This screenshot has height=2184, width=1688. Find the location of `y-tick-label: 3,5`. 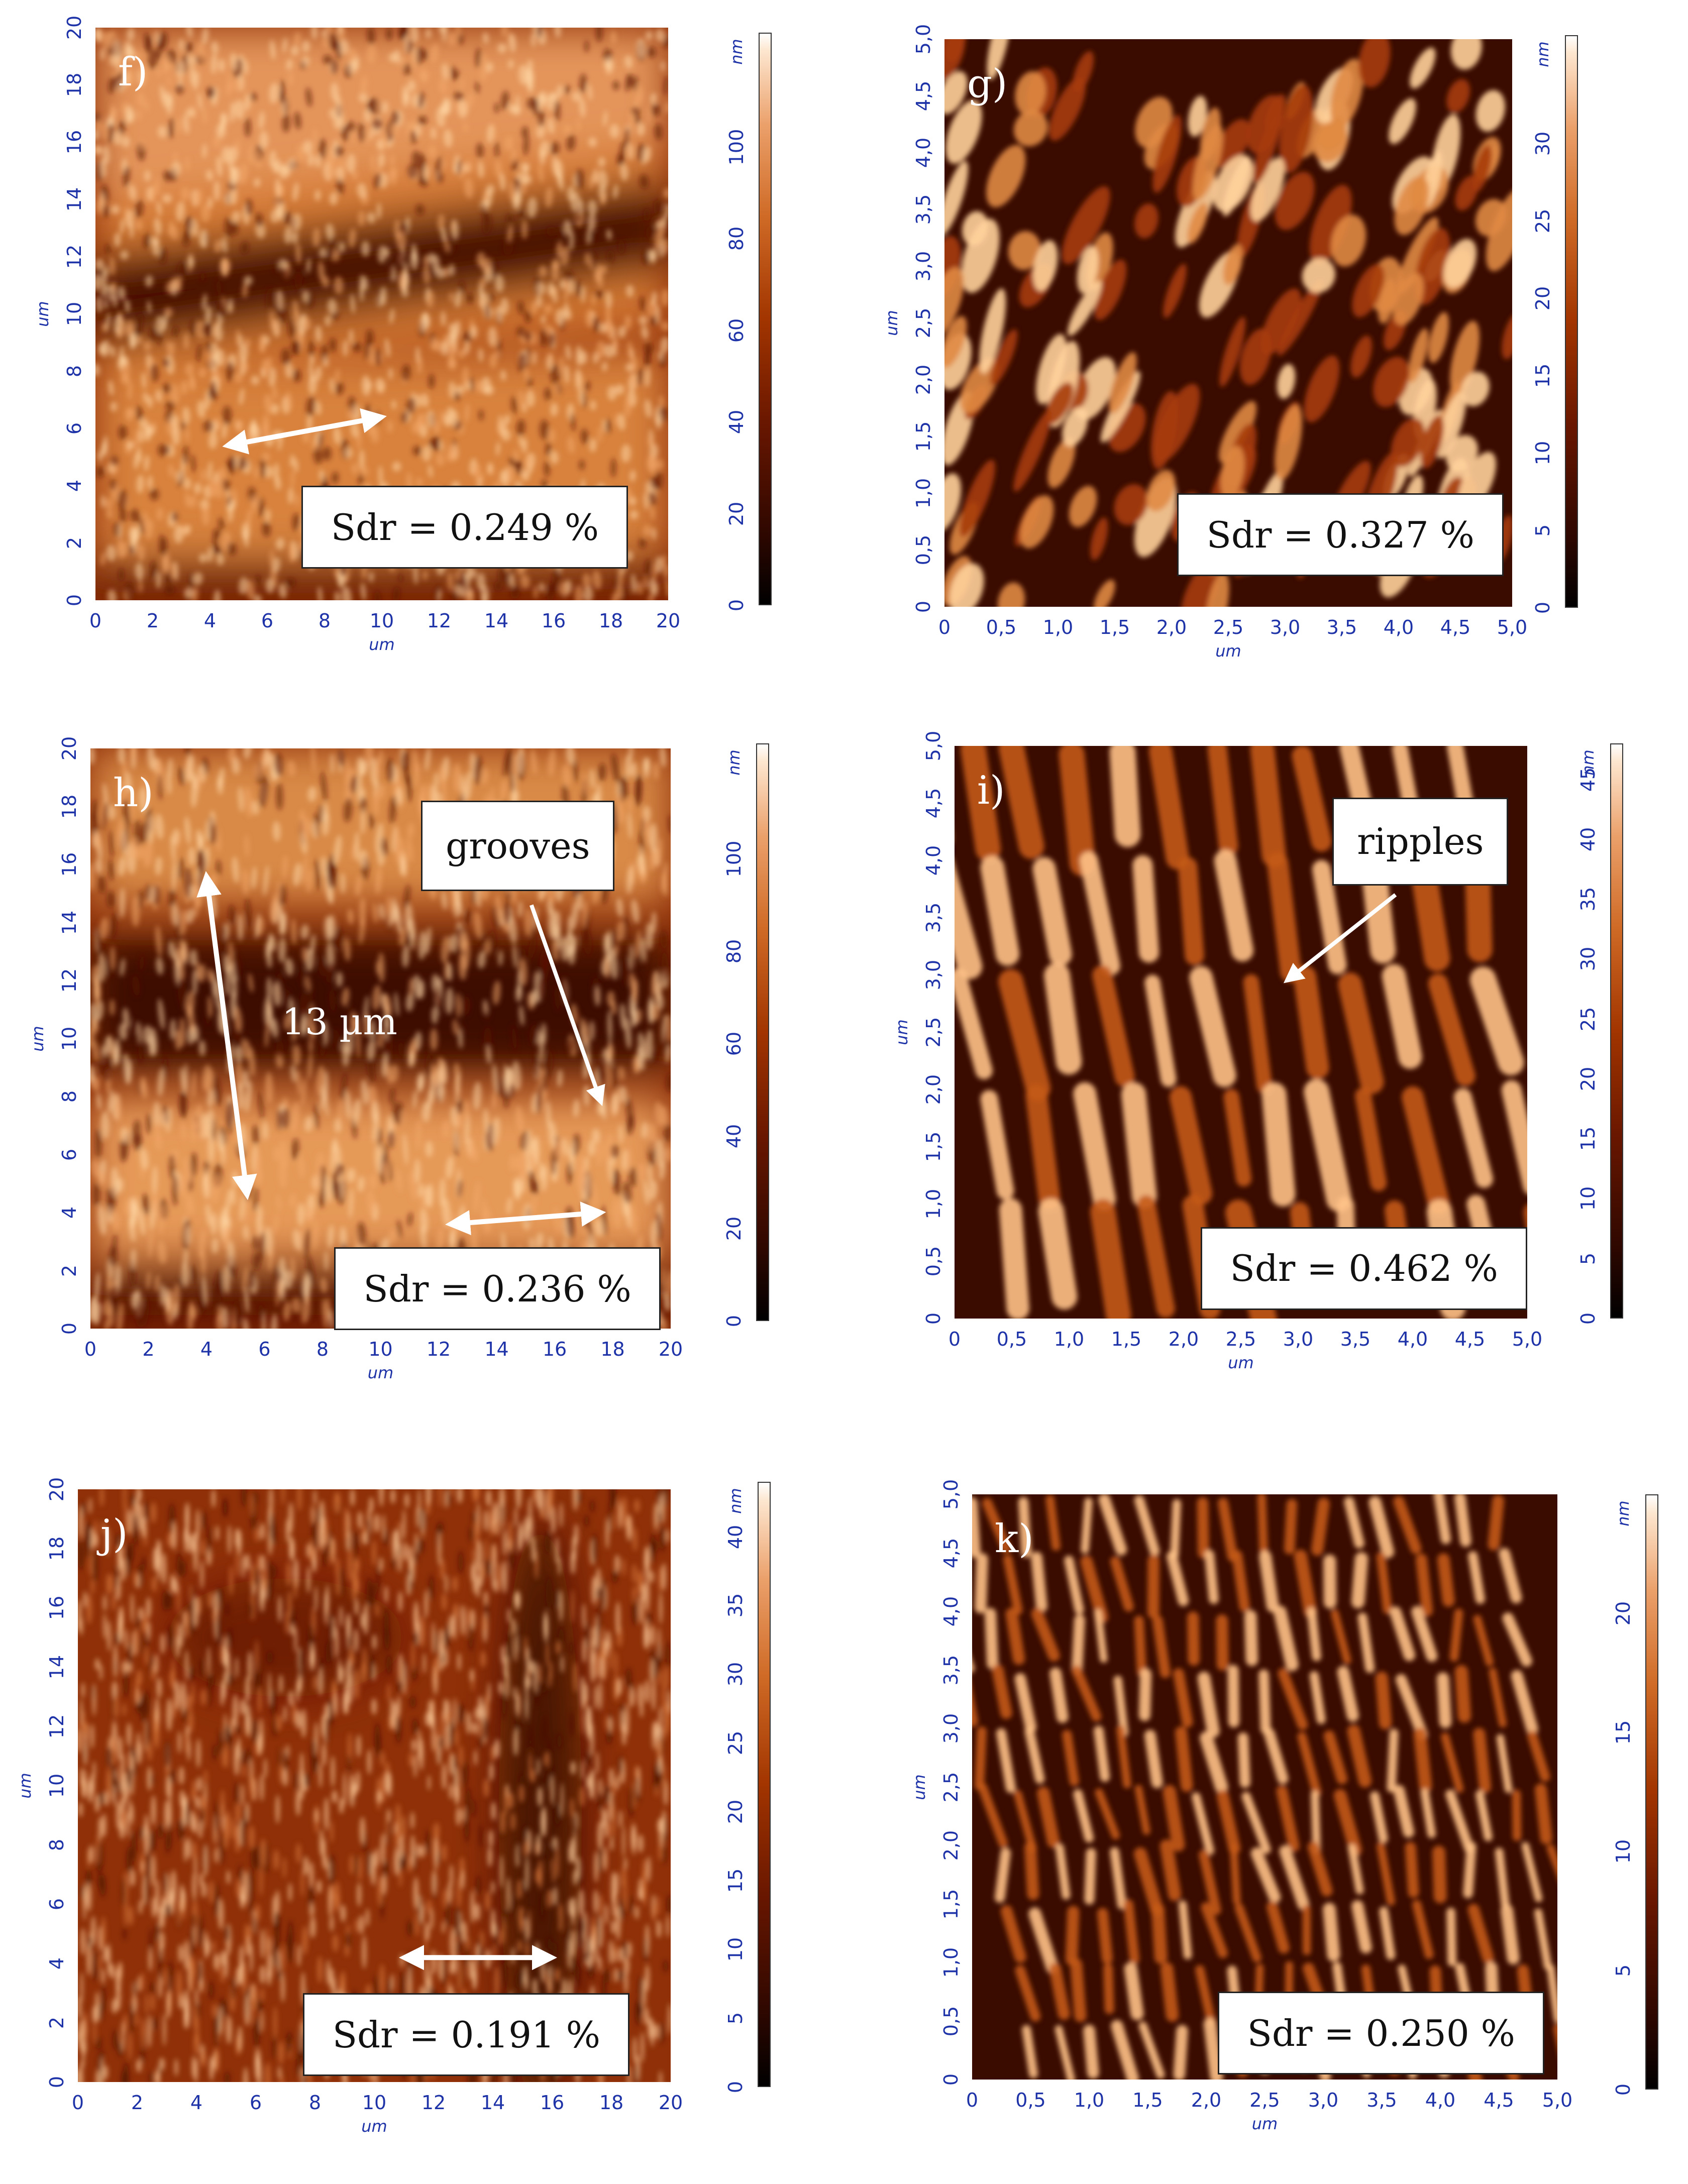

y-tick-label: 3,5 is located at coordinates (933, 917).